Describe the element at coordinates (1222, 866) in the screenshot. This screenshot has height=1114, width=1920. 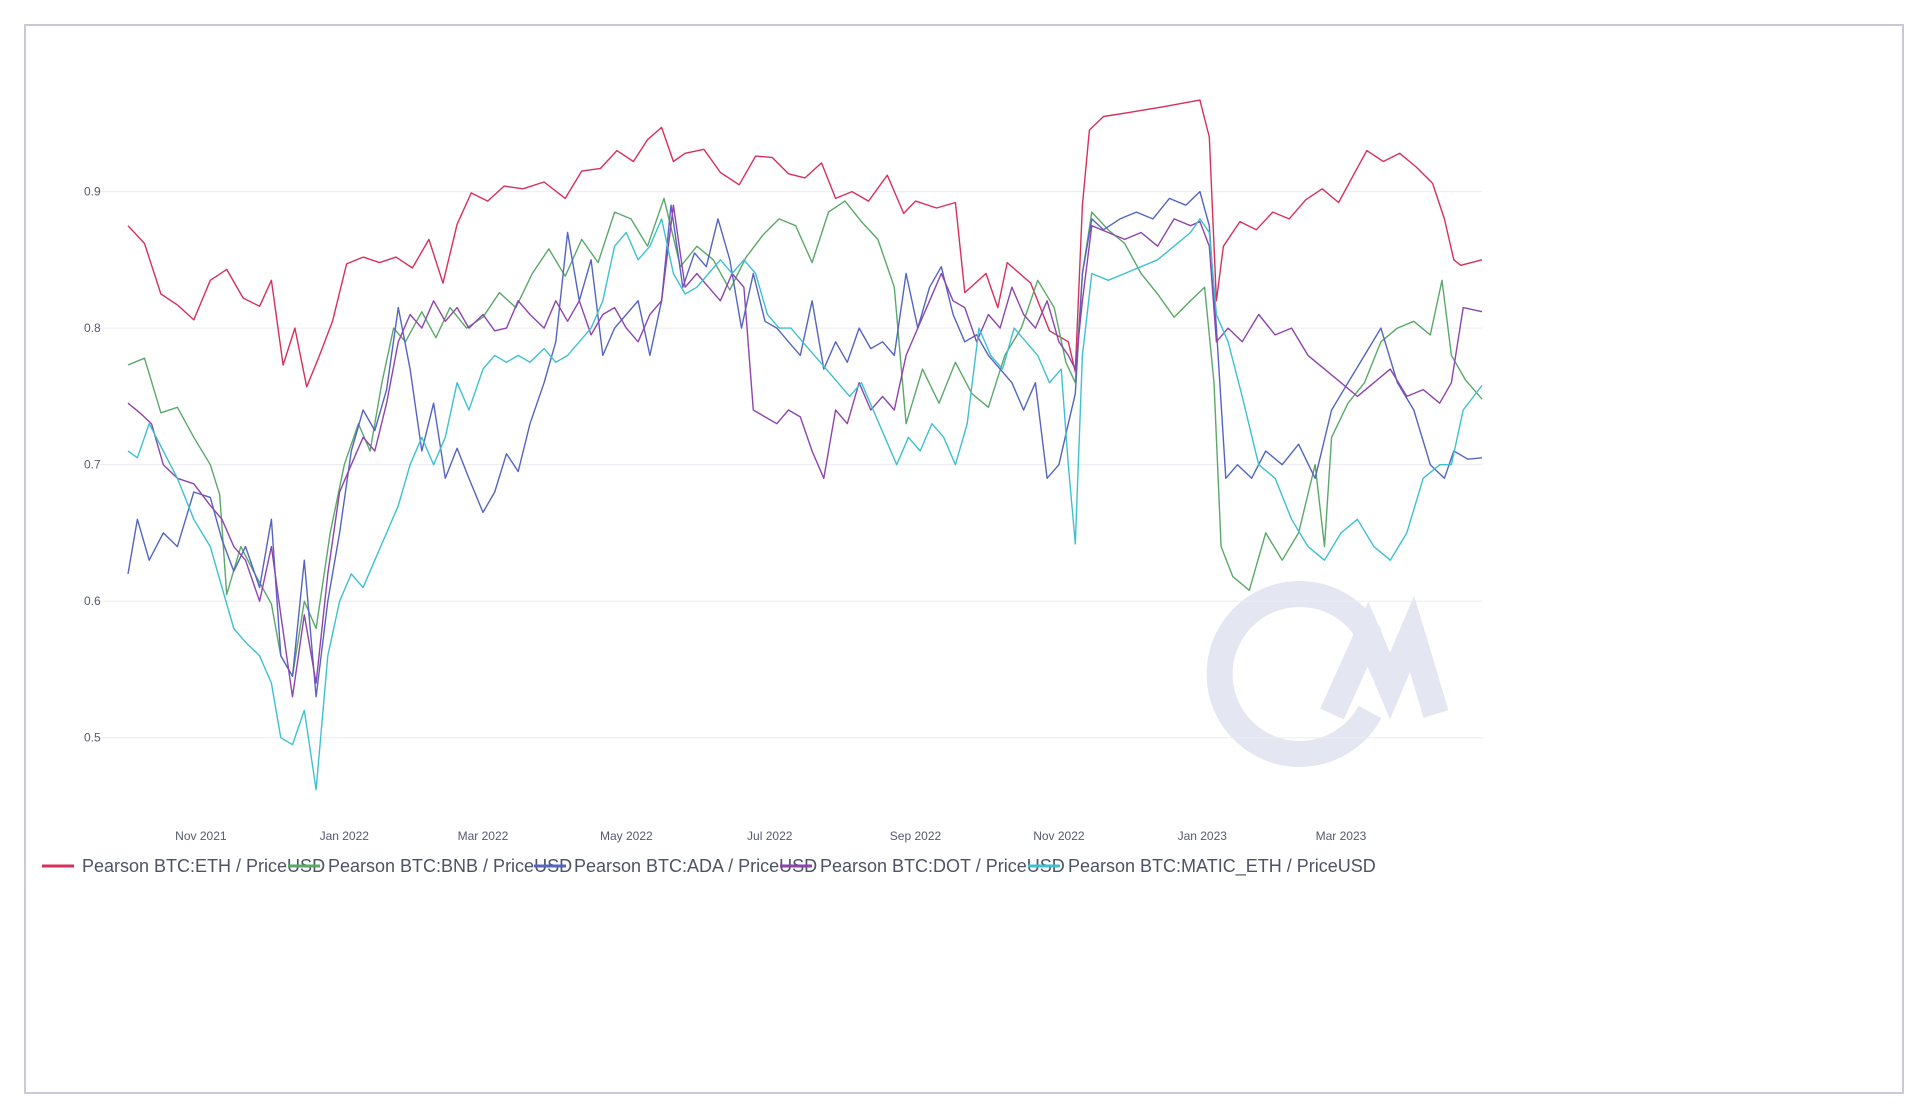
I see `legend-label: Pearson BTC:MATIC_ETH / PriceUSD` at that location.